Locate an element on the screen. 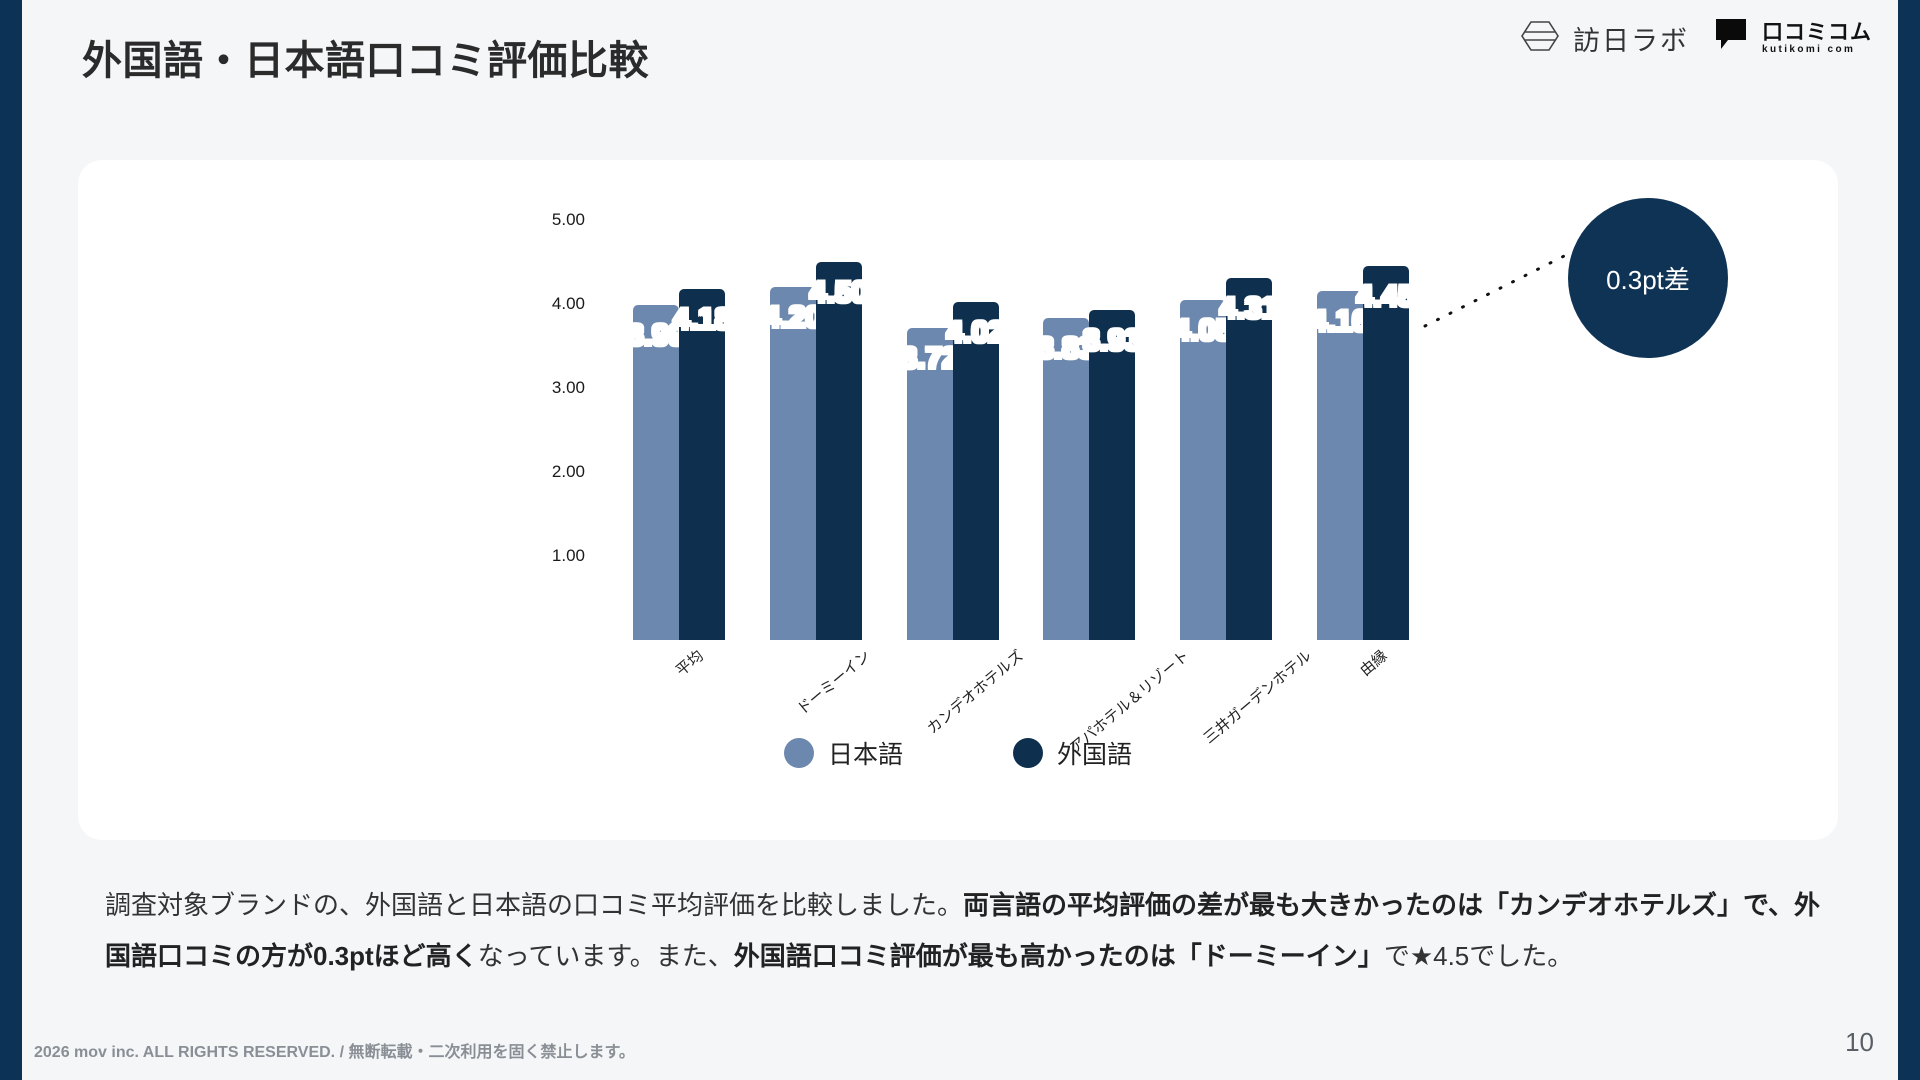  y-axis-tick: 3.00 is located at coordinates (568, 387).